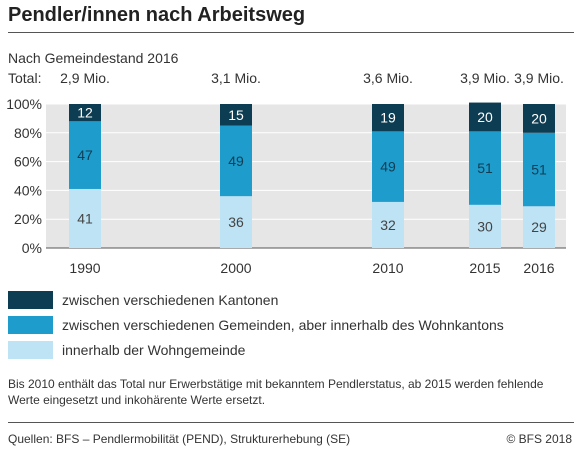 This screenshot has height=456, width=582. Describe the element at coordinates (288, 350) in the screenshot. I see `legend-item-wohngemeinde: innerhalb der Wohngemeinde` at that location.